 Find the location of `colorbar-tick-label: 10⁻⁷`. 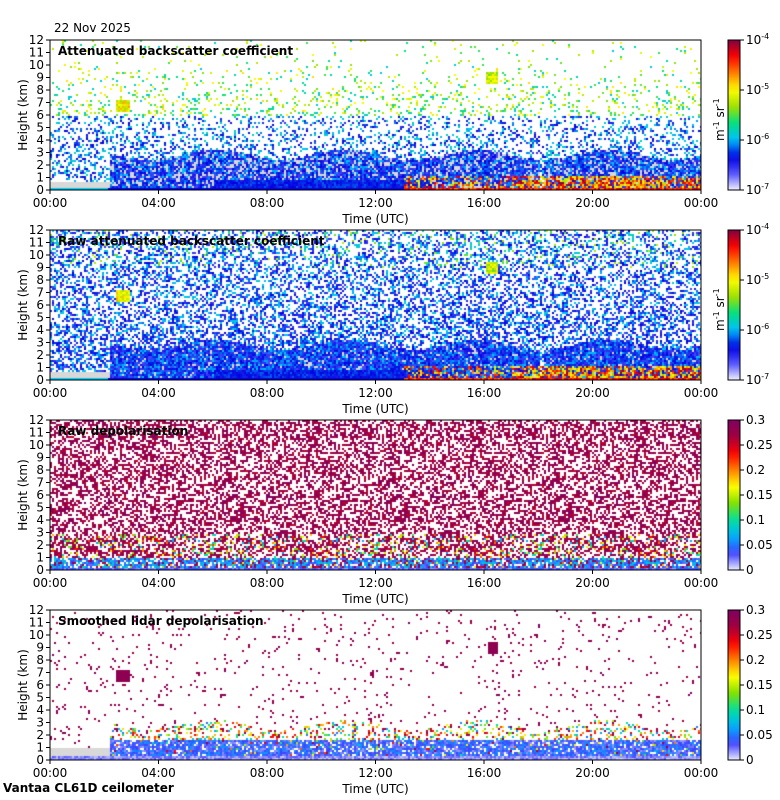

colorbar-tick-label: 10⁻⁷ is located at coordinates (757, 379).